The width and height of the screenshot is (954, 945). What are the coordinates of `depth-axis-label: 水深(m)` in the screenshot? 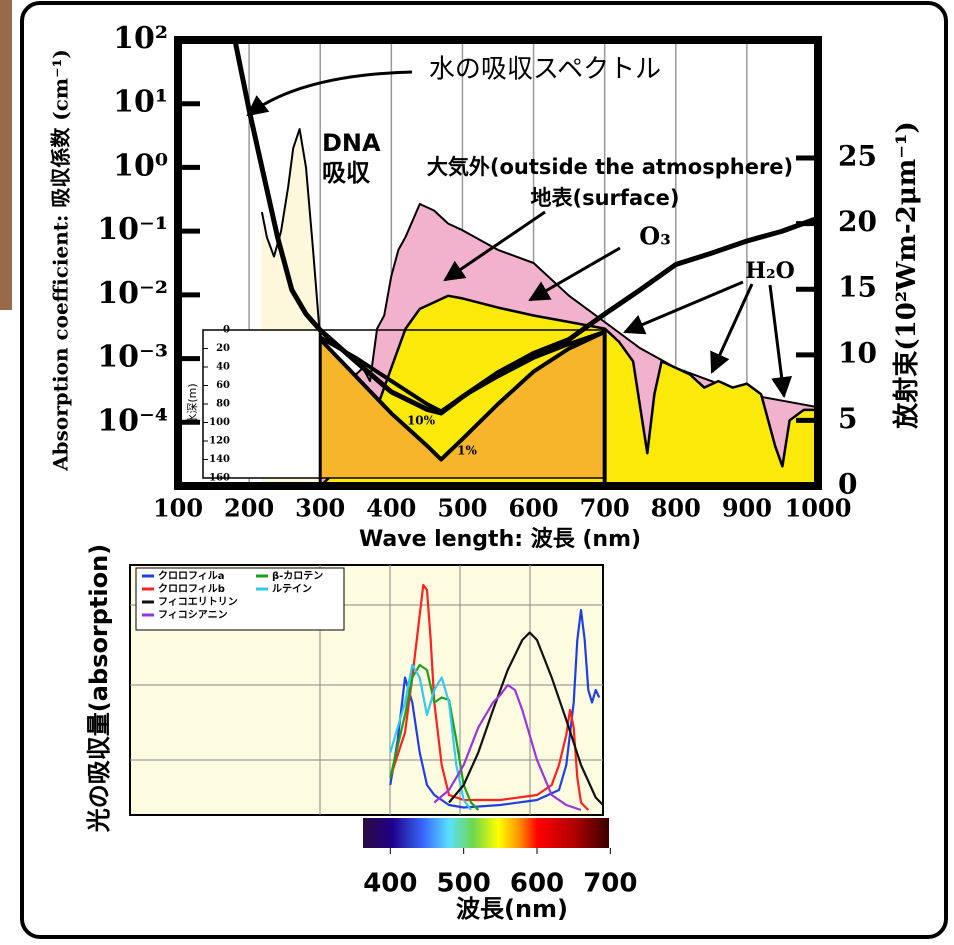 It's located at (192, 403).